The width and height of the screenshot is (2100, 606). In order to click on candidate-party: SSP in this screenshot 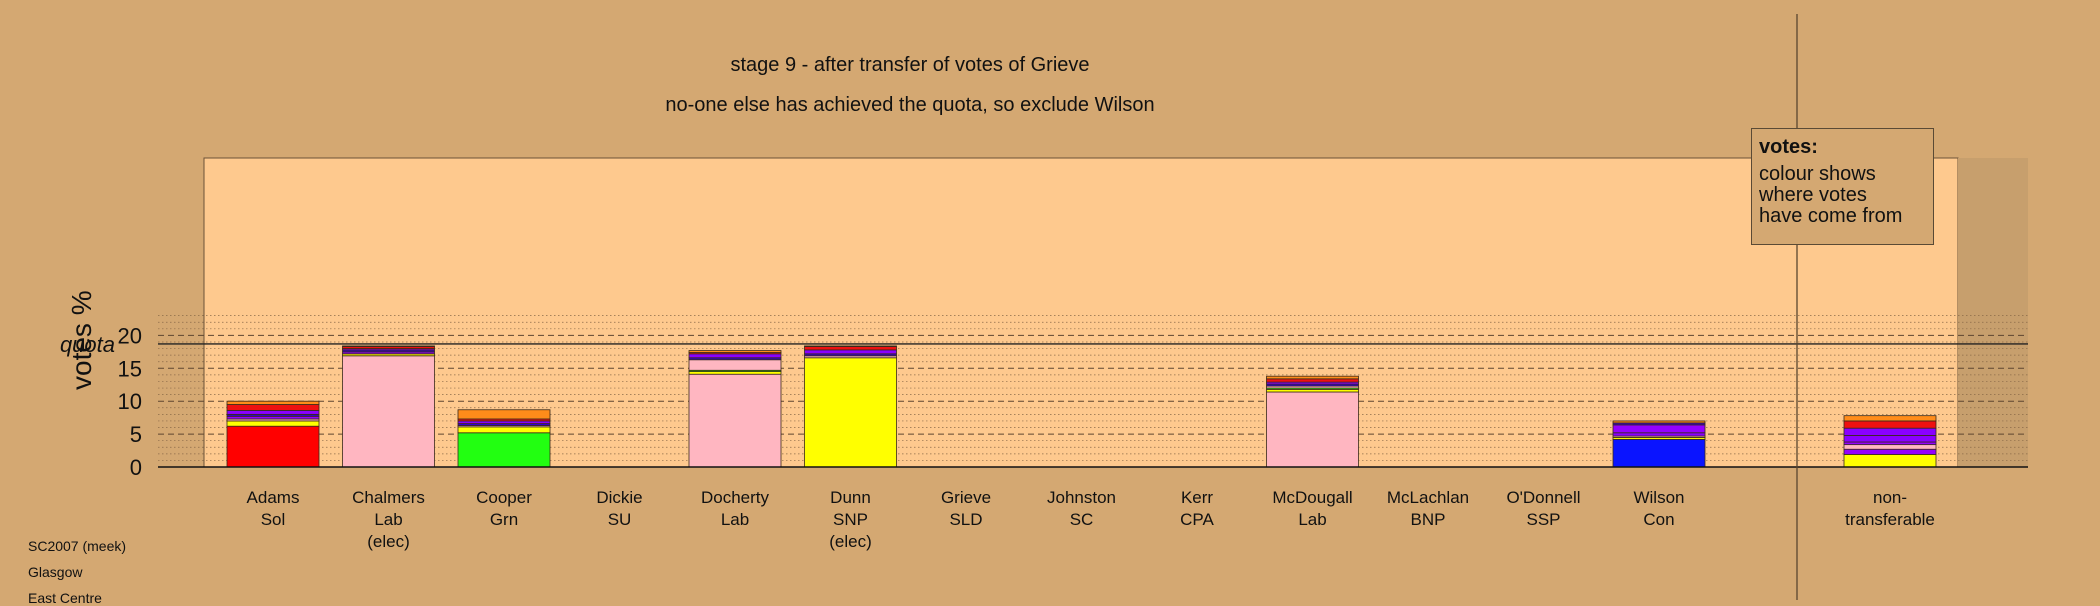, I will do `click(1543, 519)`.